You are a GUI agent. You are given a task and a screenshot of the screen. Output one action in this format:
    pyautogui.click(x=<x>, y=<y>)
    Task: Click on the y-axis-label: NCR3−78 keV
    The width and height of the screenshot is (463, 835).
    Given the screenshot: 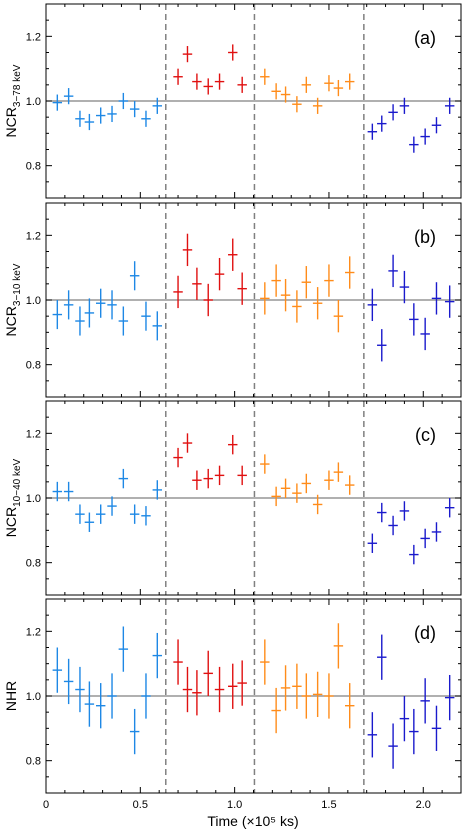 What is the action you would take?
    pyautogui.click(x=13, y=100)
    